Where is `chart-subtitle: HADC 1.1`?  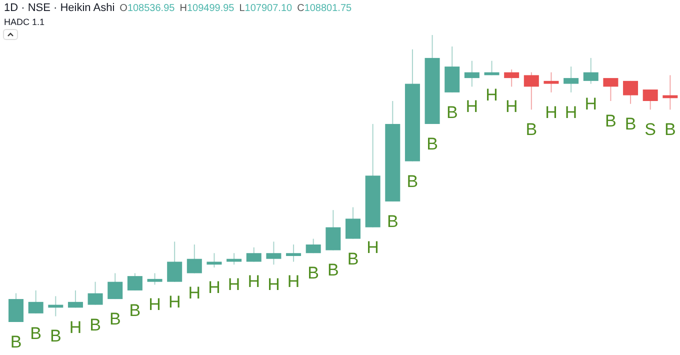 chart-subtitle: HADC 1.1 is located at coordinates (24, 22).